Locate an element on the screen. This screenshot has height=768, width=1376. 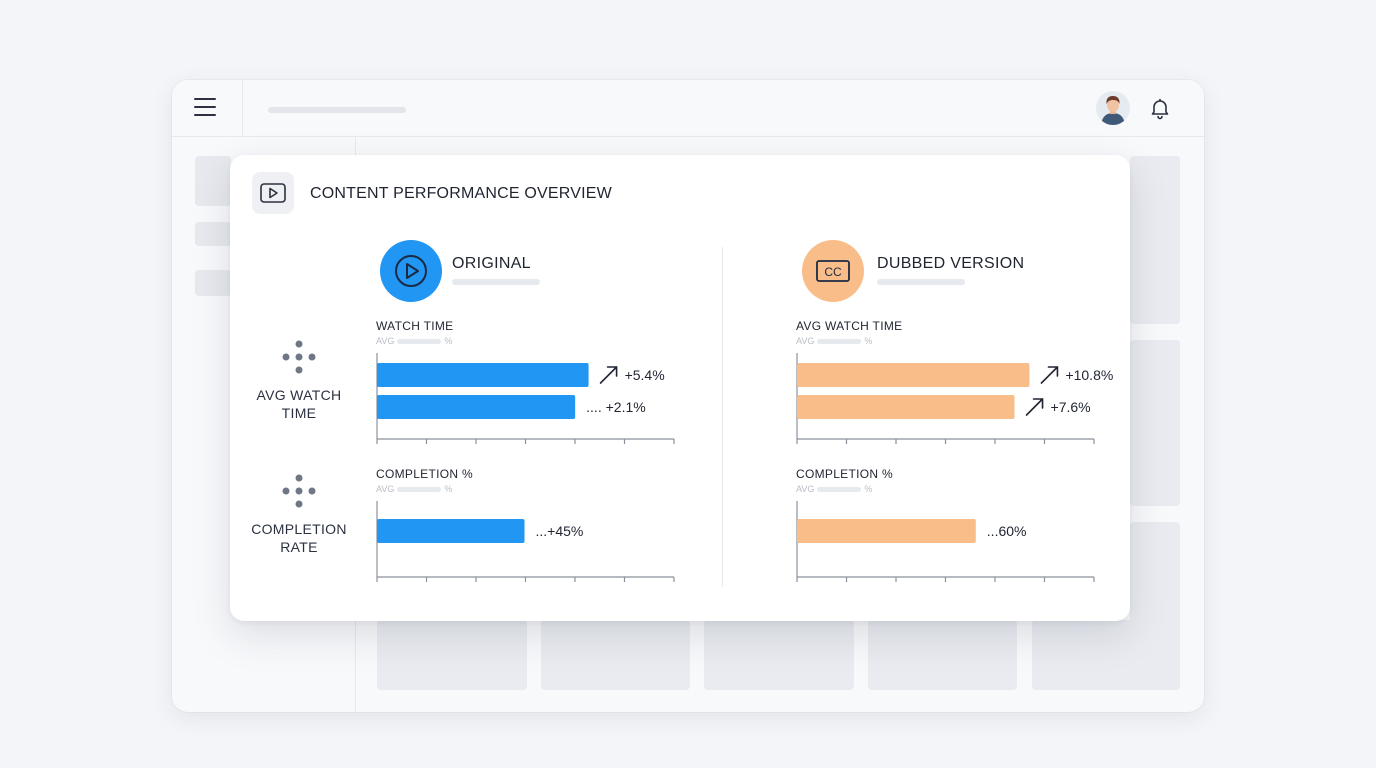
svg-text: CC is located at coordinates (833, 272).